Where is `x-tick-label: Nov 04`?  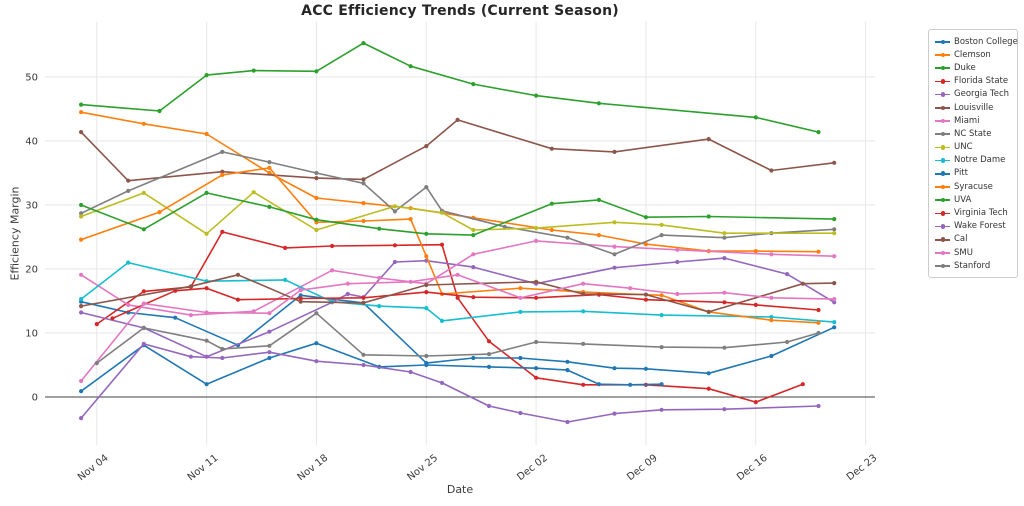 x-tick-label: Nov 04 is located at coordinates (93, 468).